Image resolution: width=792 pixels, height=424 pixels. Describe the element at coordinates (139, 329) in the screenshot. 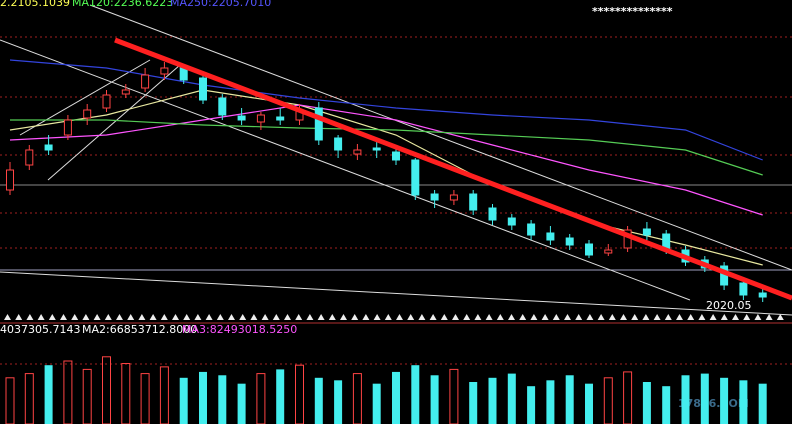

I see `volume-legend: MA2:66853712.8000` at that location.